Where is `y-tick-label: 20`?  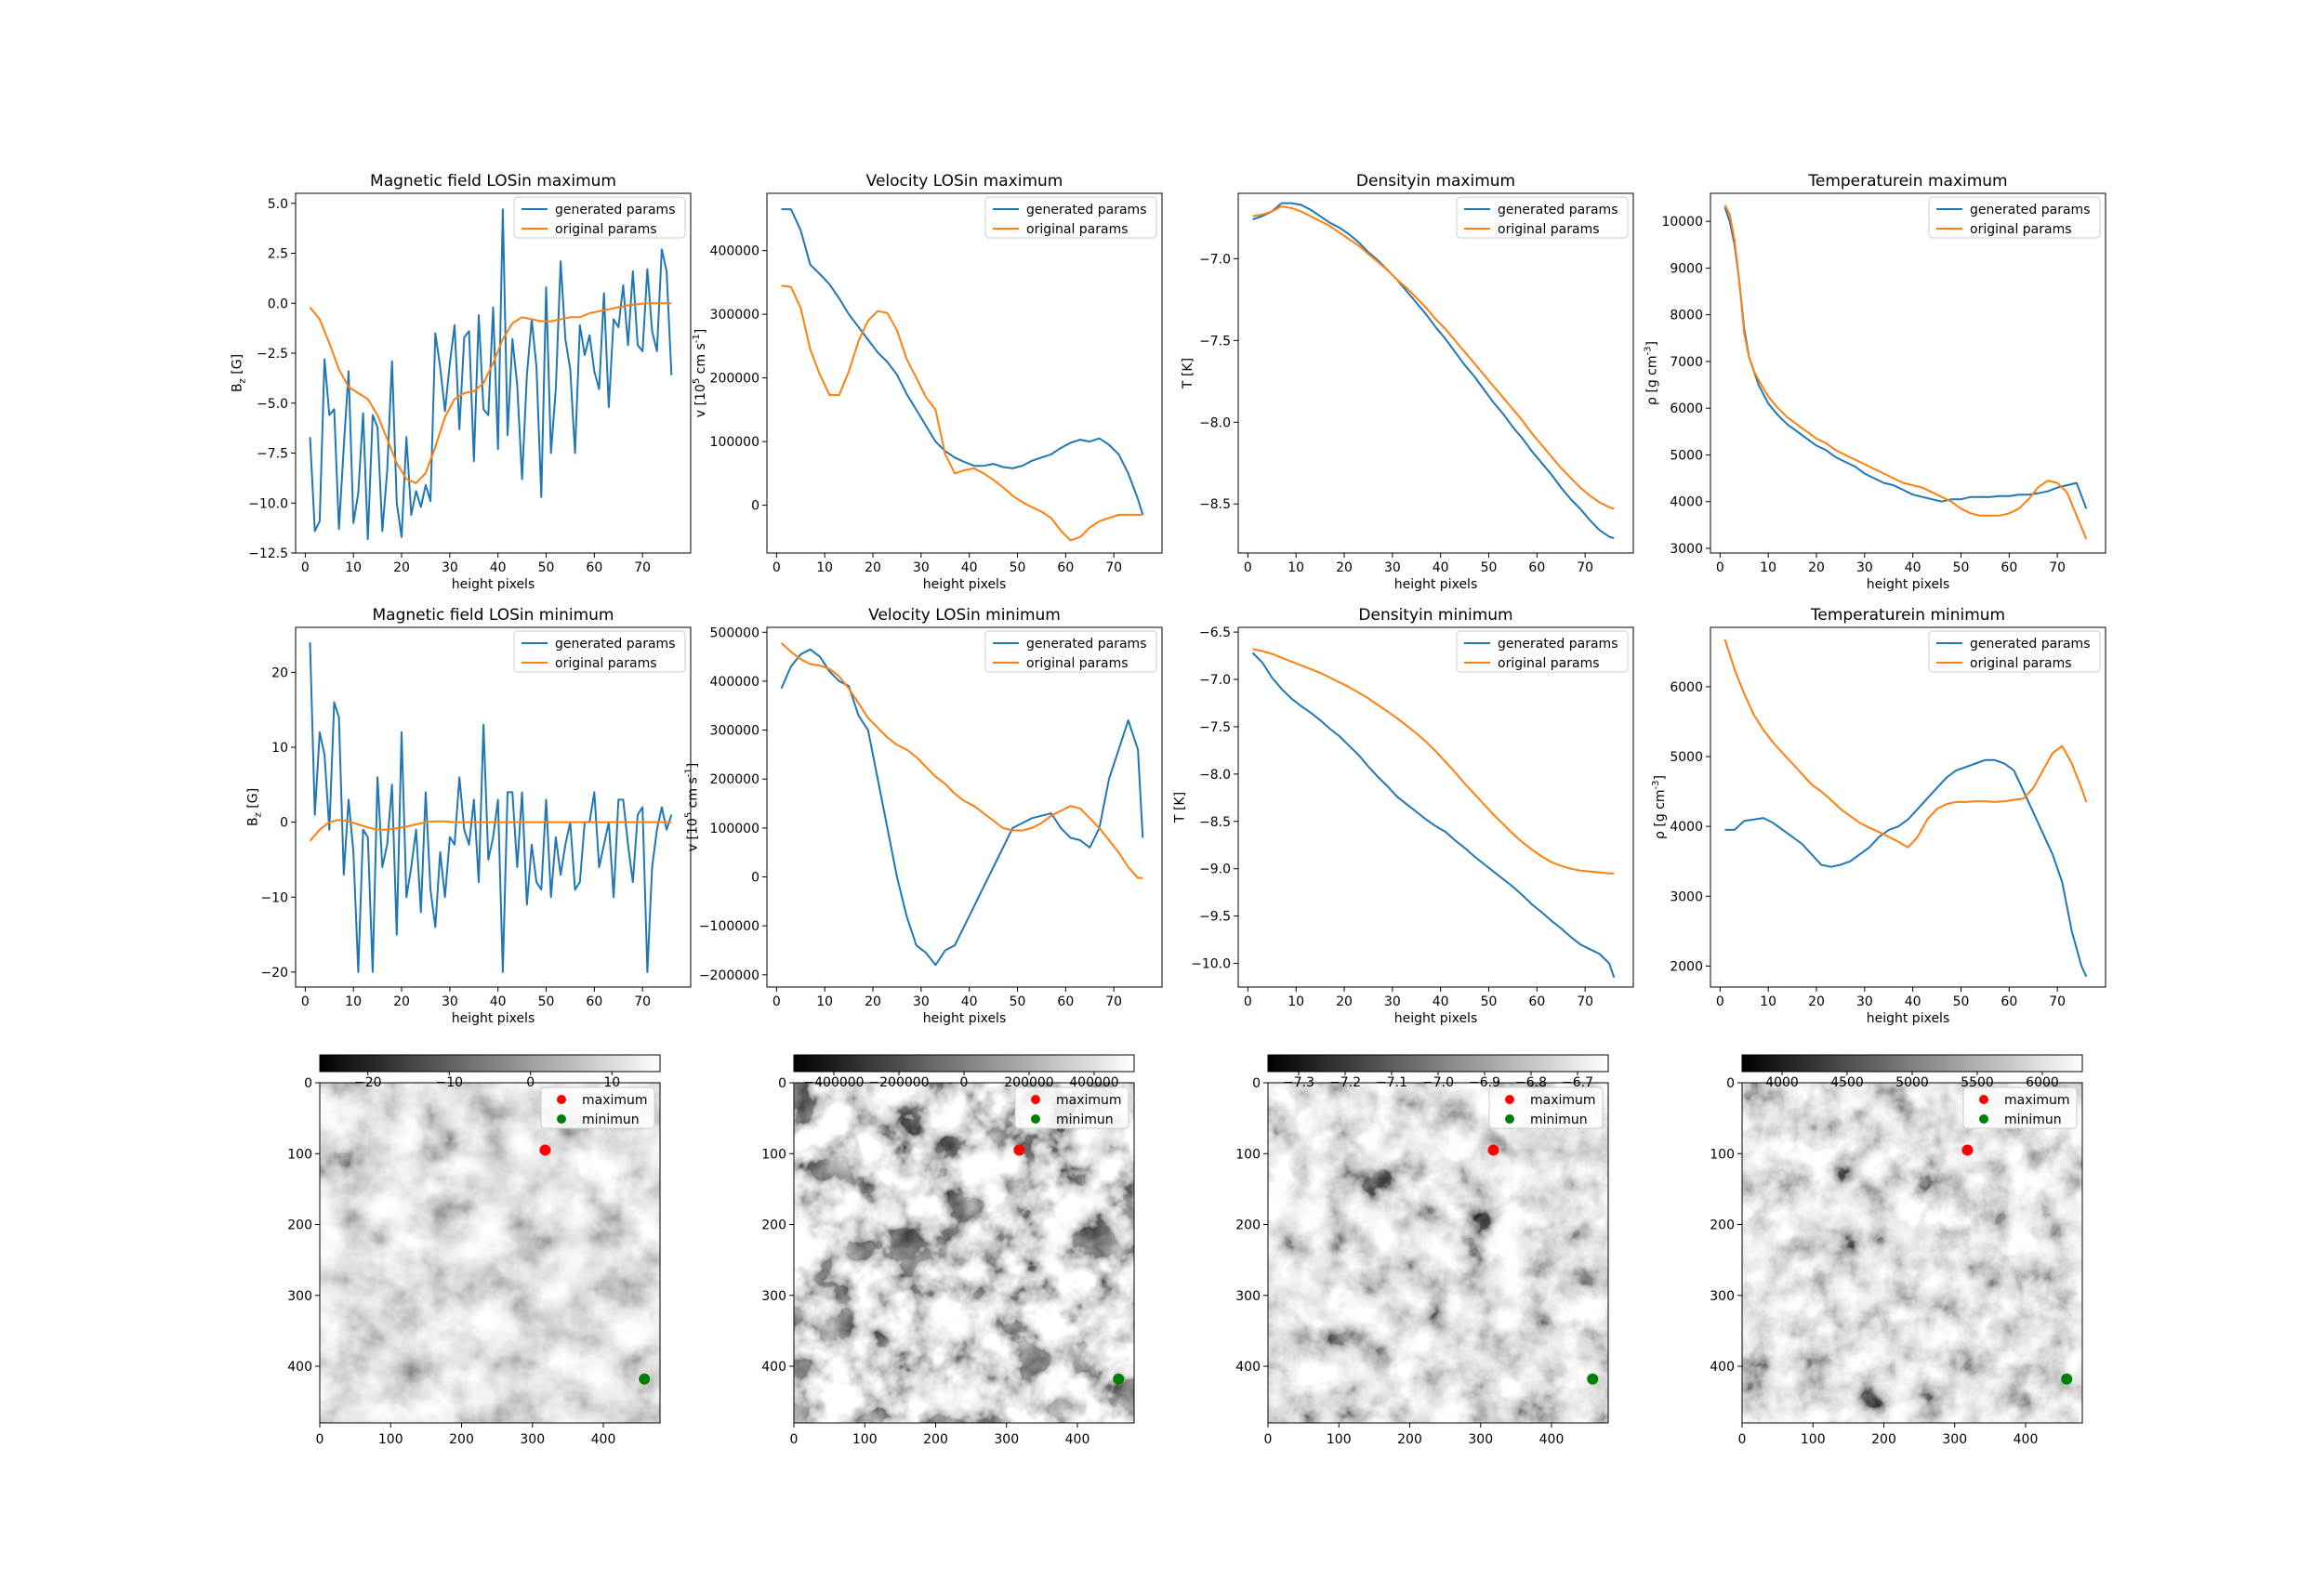 y-tick-label: 20 is located at coordinates (279, 672).